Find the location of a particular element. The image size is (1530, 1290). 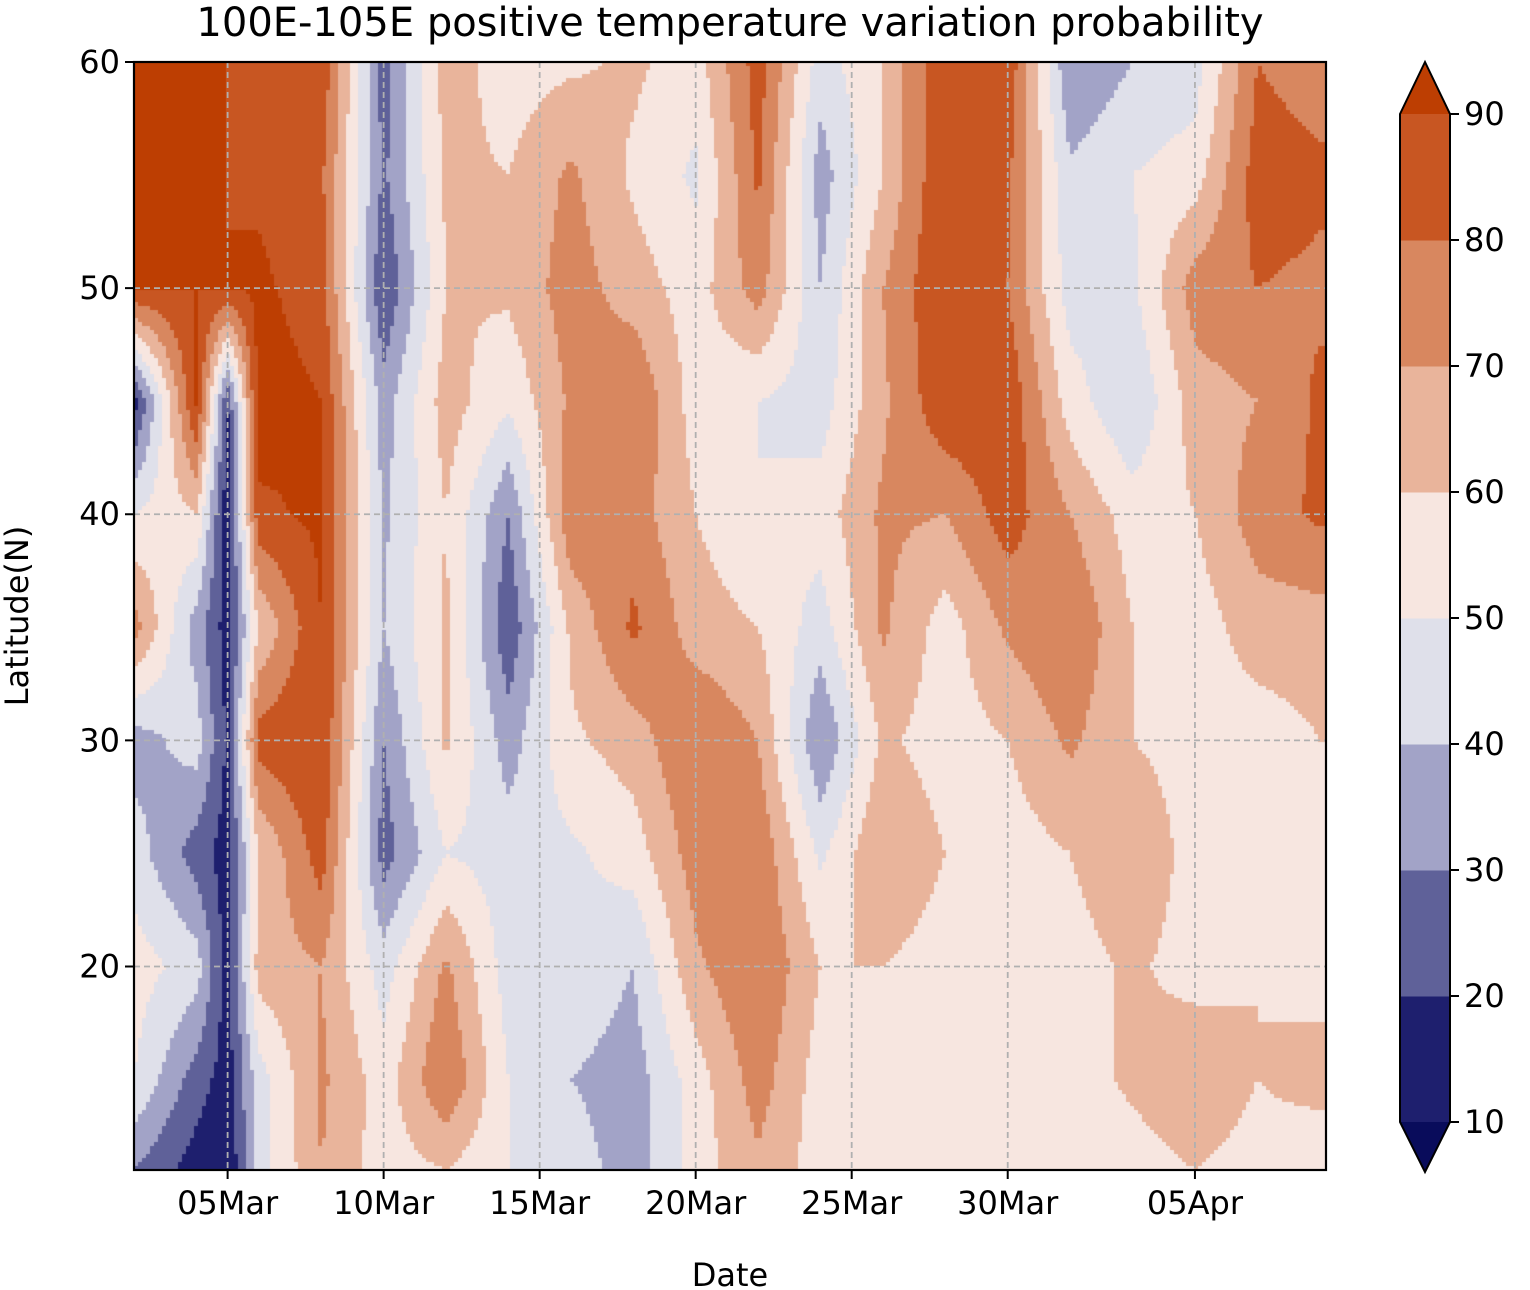

y-tick-label-50: 50 is located at coordinates (99, 288).